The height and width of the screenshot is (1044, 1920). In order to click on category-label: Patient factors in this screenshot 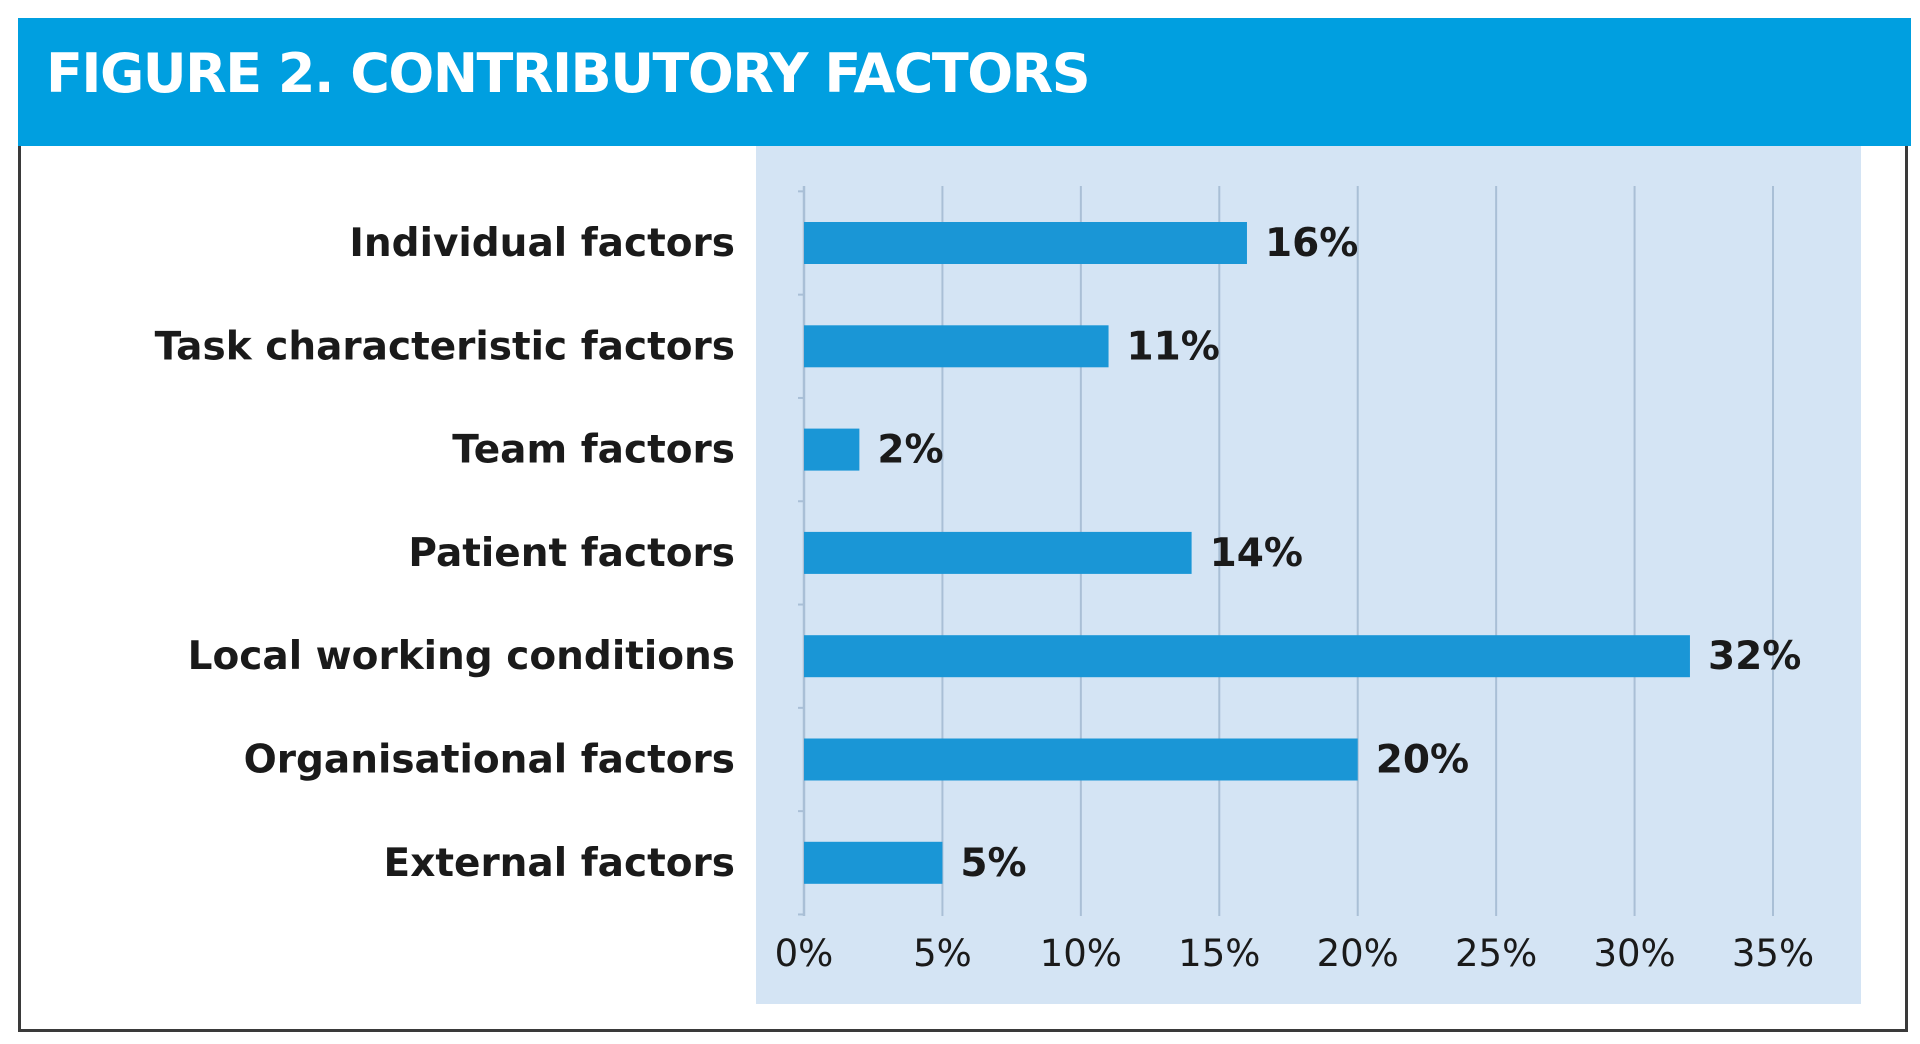, I will do `click(571, 553)`.